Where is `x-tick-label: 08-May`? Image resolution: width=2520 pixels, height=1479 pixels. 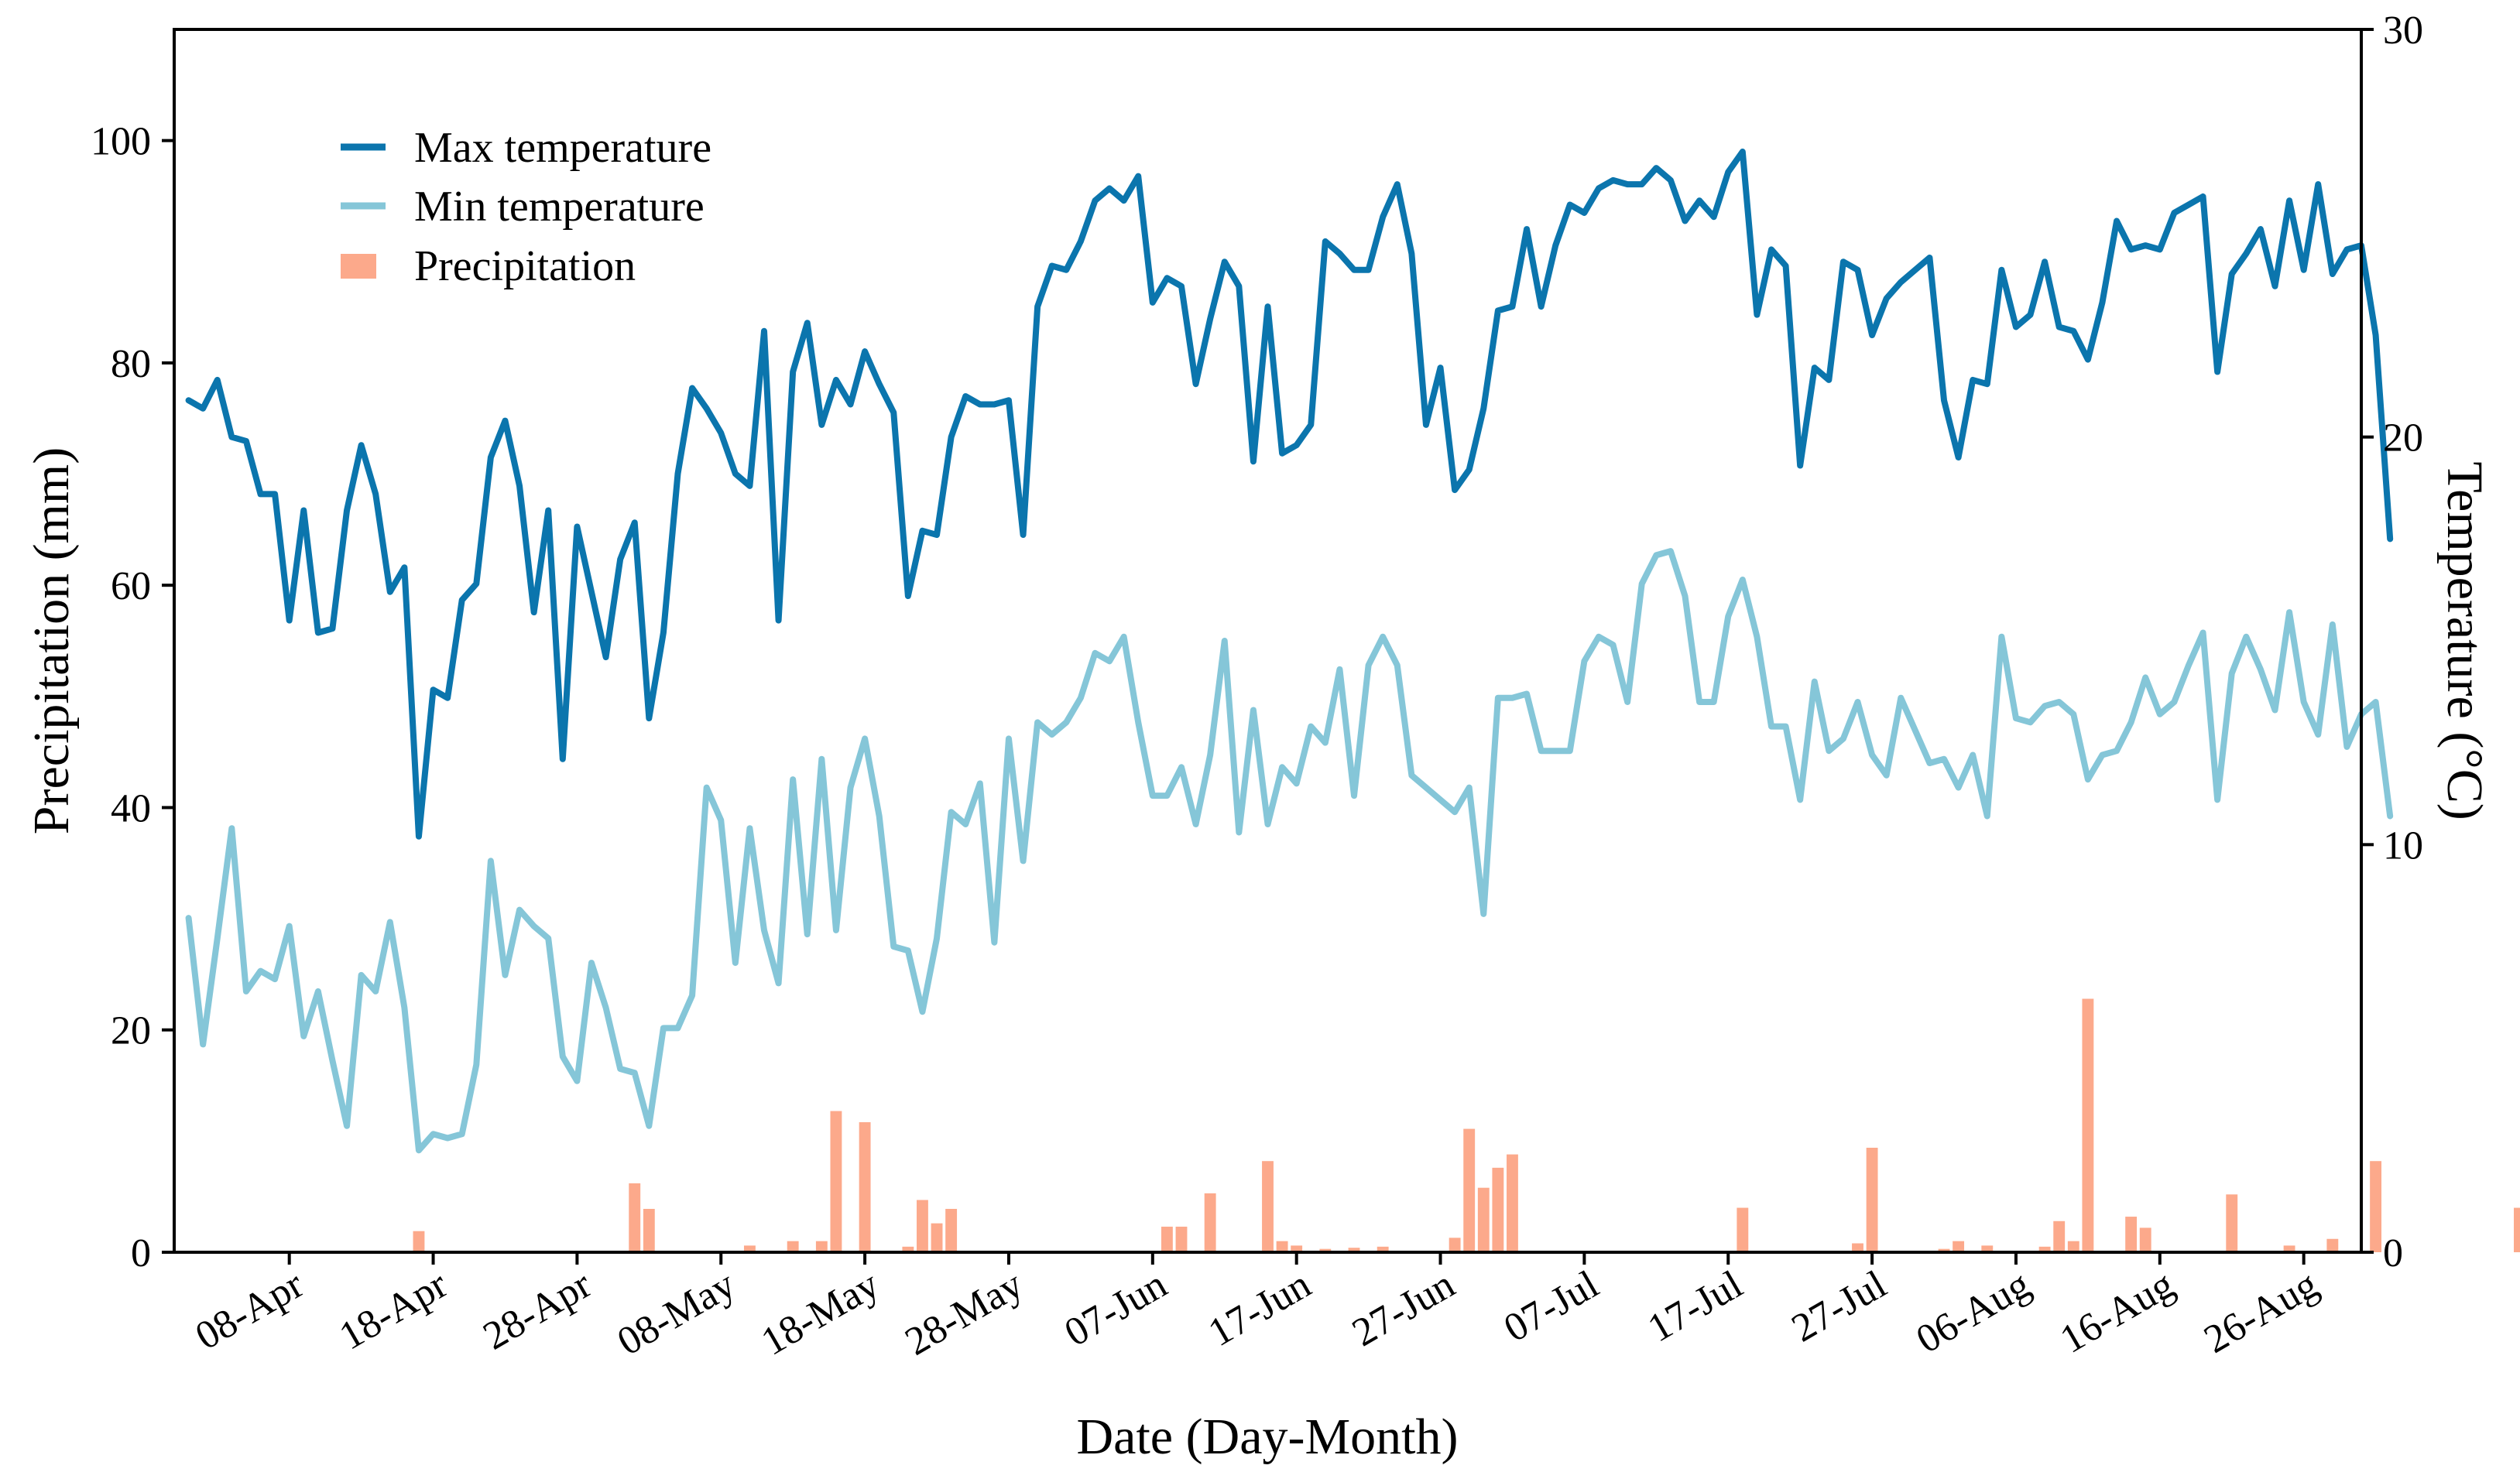 x-tick-label: 08-May is located at coordinates (676, 1313).